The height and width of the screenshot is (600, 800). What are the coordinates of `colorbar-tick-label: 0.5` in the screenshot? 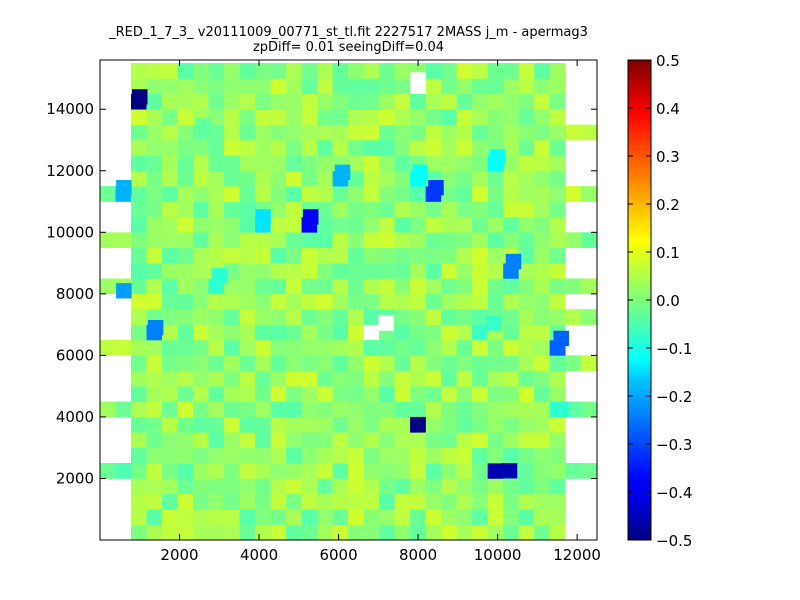 It's located at (668, 61).